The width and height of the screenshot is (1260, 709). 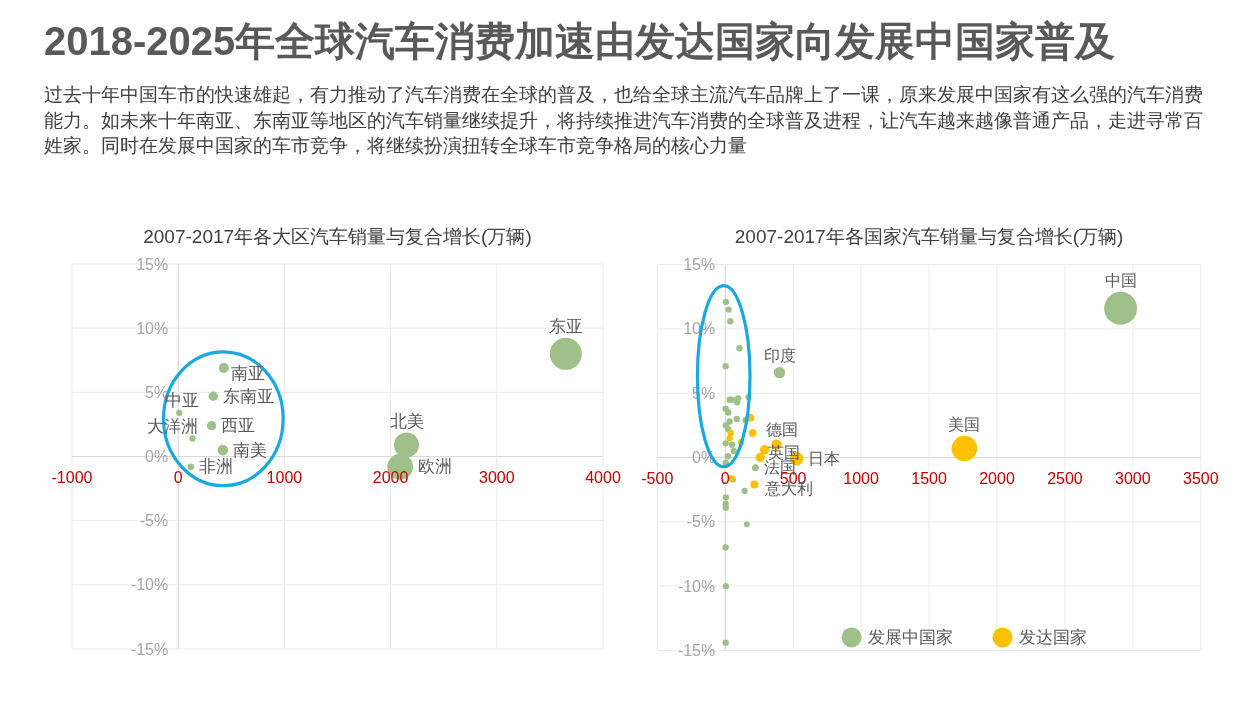 I want to click on annotation: 西亚, so click(x=238, y=426).